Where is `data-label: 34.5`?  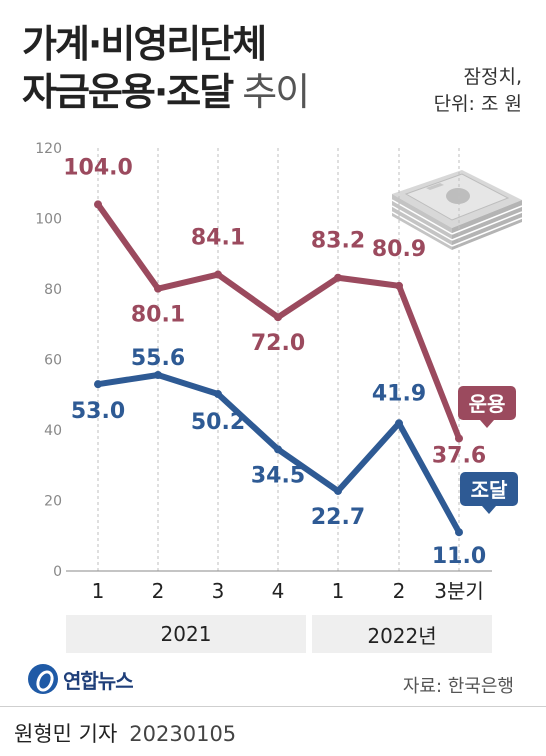
data-label: 34.5 is located at coordinates (278, 475).